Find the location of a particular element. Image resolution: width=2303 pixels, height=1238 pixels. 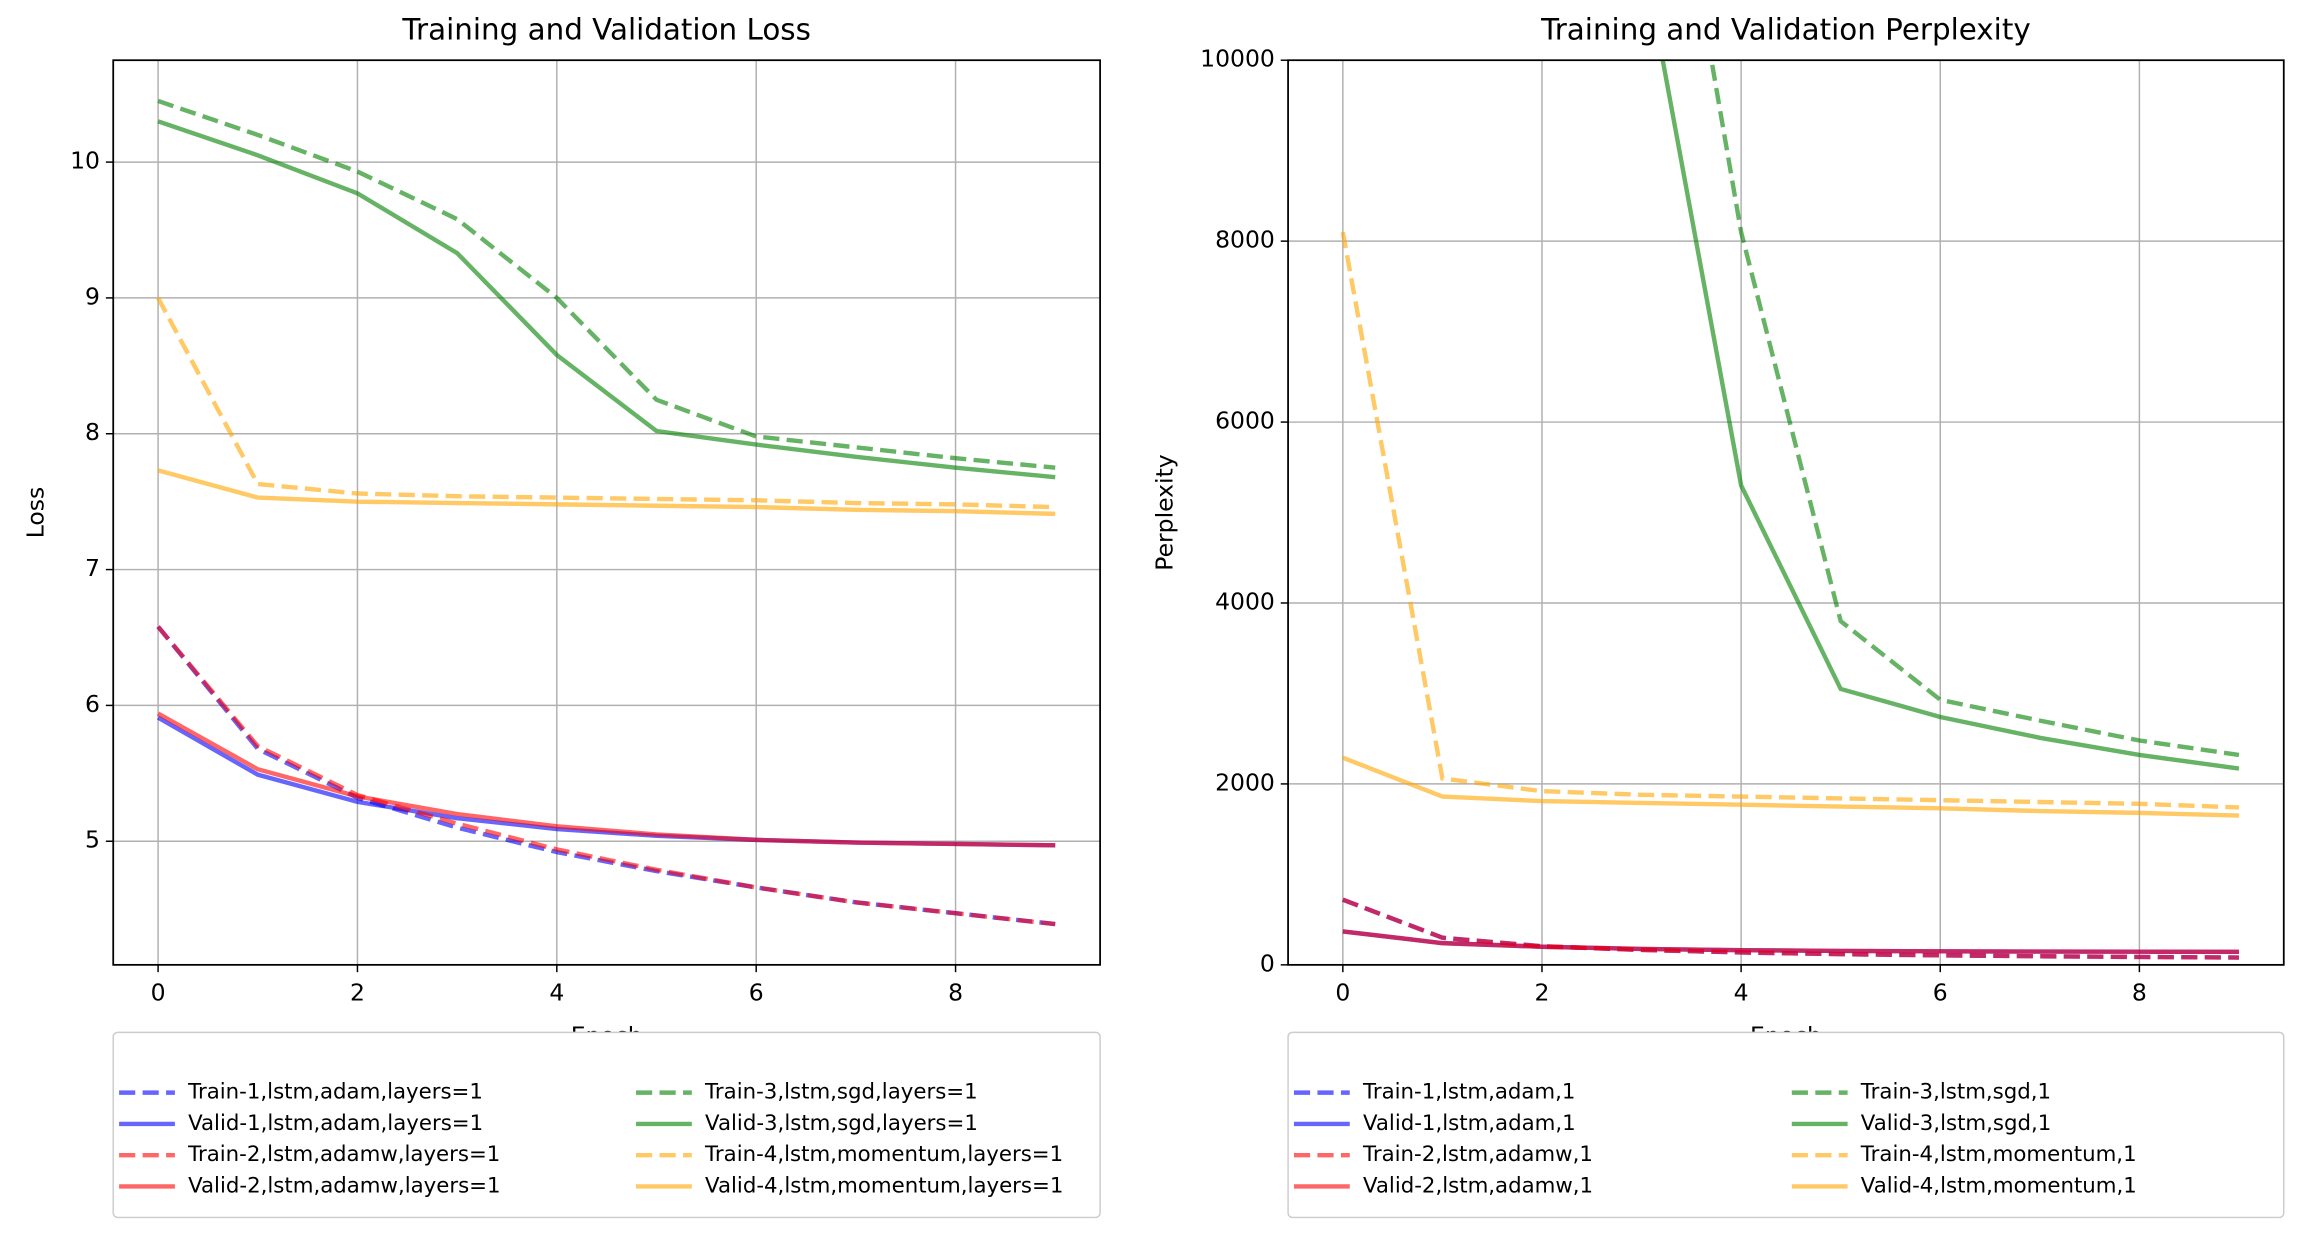

legend-label: Valid-3,lstm,sgd,layers=1 is located at coordinates (841, 1123).